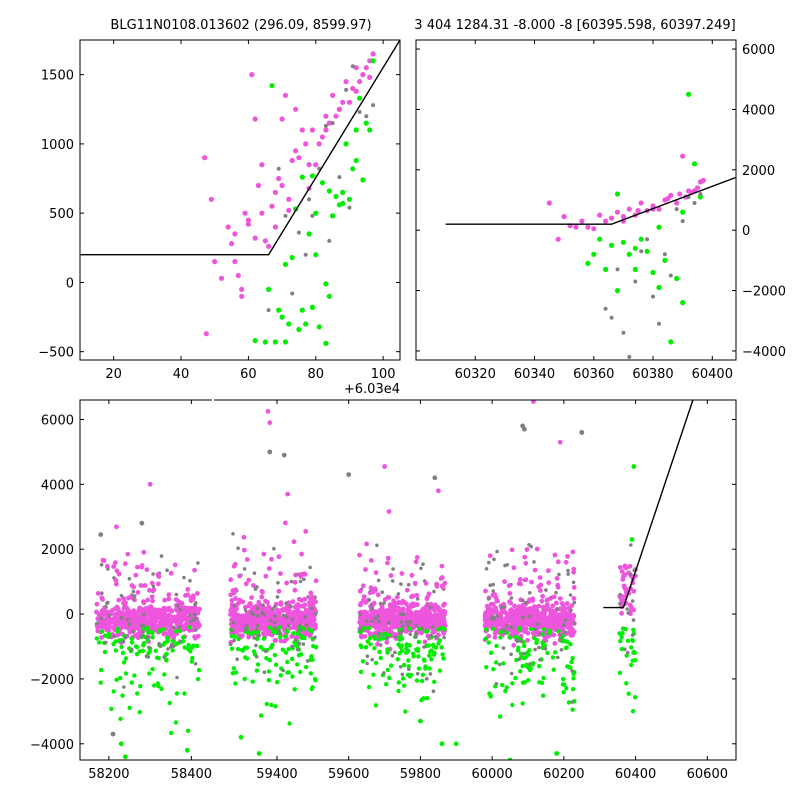 This screenshot has height=800, width=800. I want to click on y-tick-label: 6000, so click(758, 50).